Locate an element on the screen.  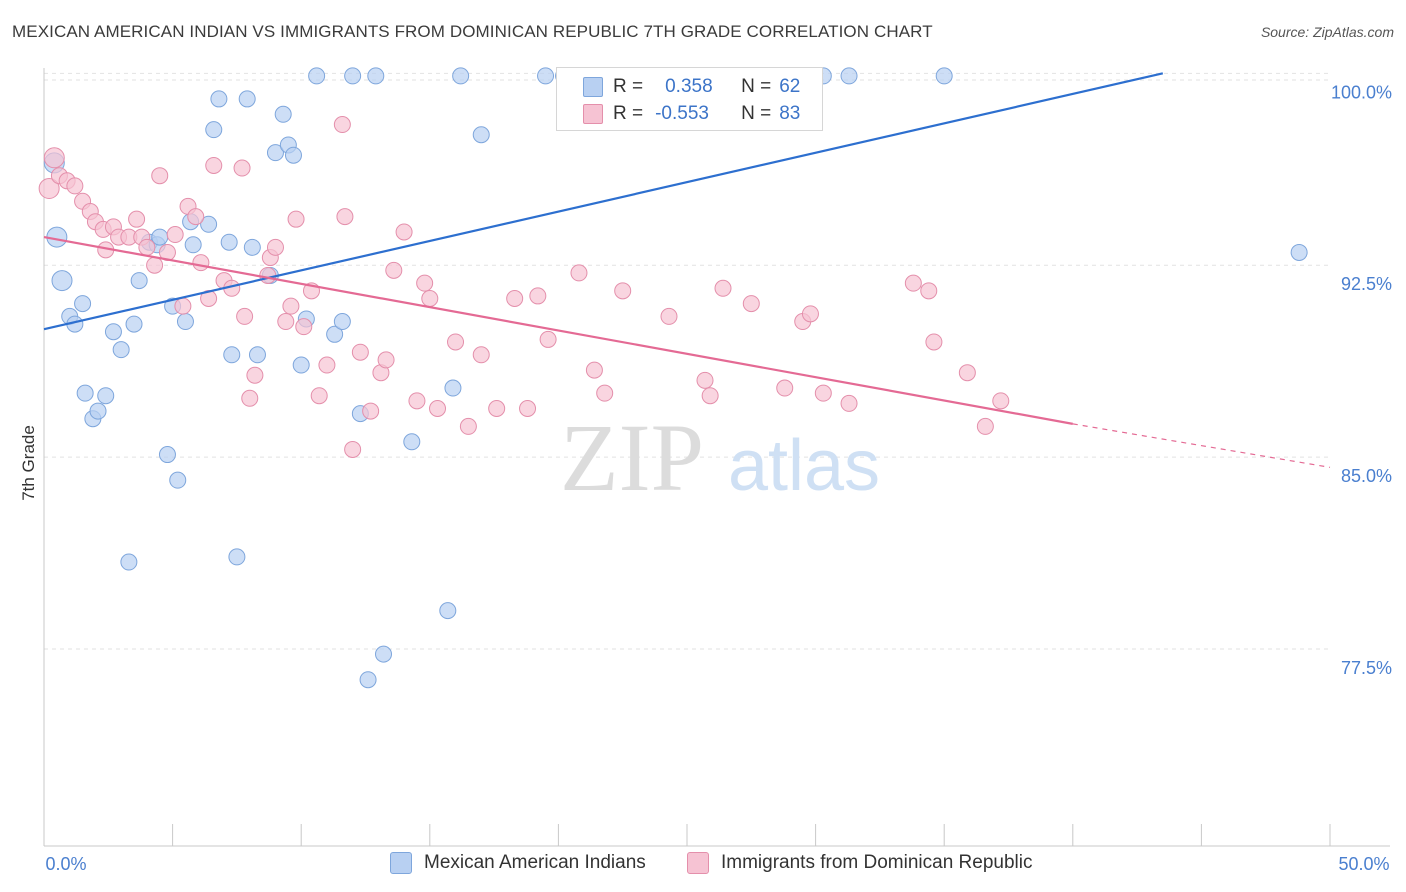
legend-n-value: 83 is located at coordinates (790, 113).